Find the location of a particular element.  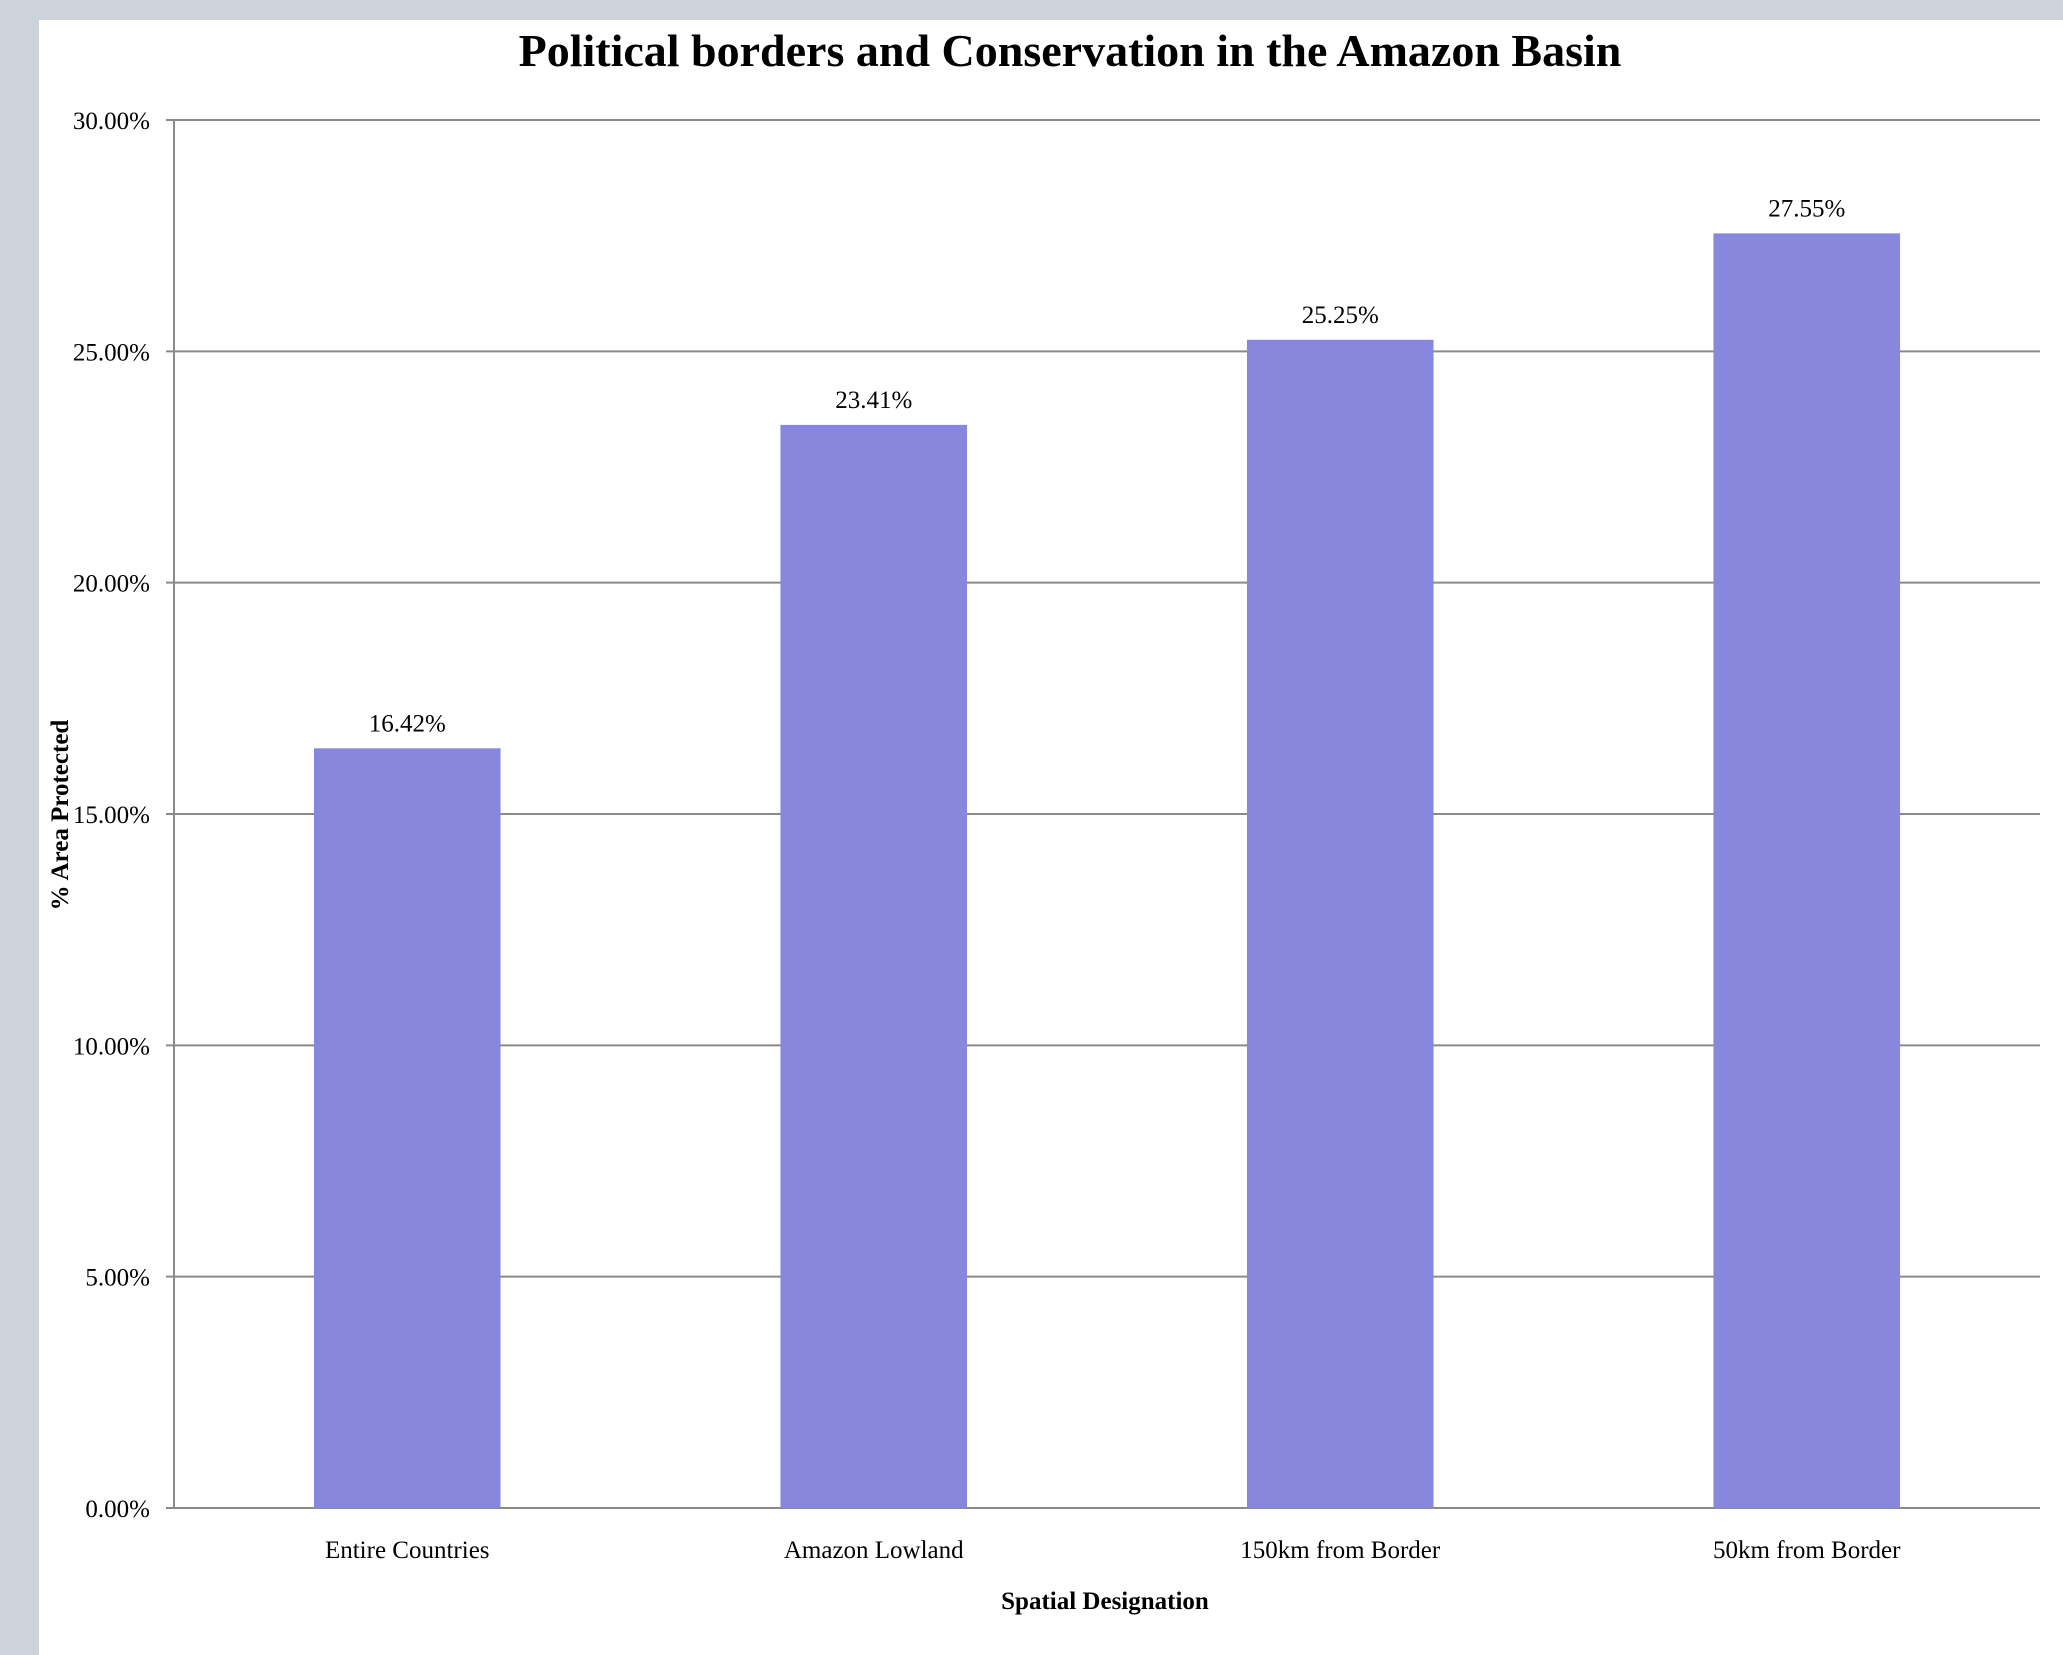

data-label: 23.41% is located at coordinates (873, 400).